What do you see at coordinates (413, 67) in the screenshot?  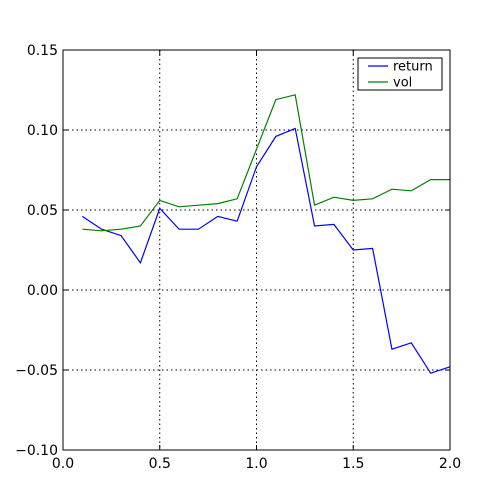 I see `legend-label-return: return` at bounding box center [413, 67].